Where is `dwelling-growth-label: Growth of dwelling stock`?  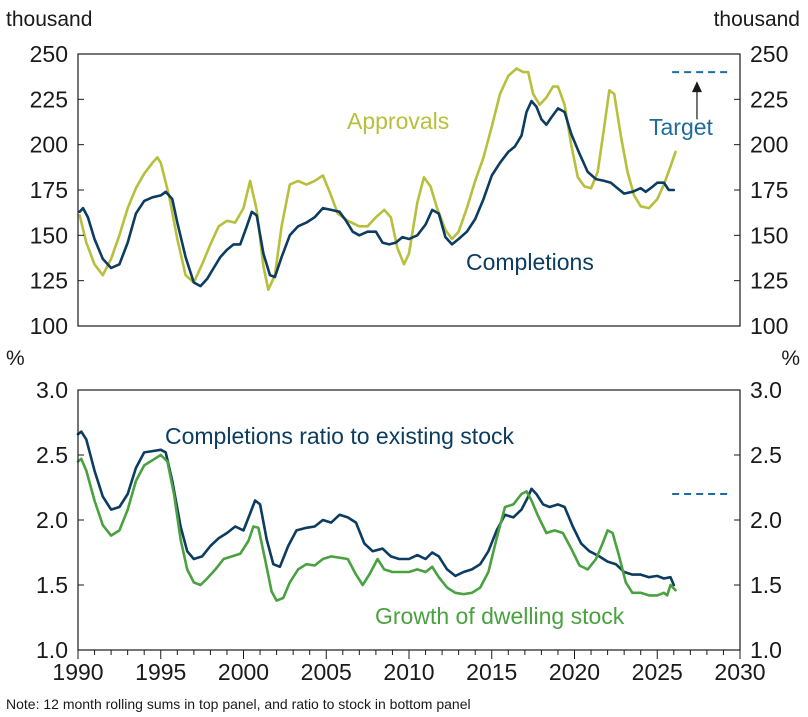
dwelling-growth-label: Growth of dwelling stock is located at coordinates (500, 616).